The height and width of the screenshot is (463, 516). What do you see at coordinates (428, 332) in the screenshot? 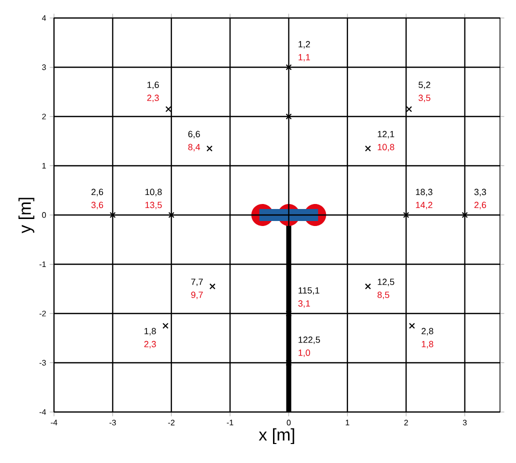
I see `annotation: 2,8` at bounding box center [428, 332].